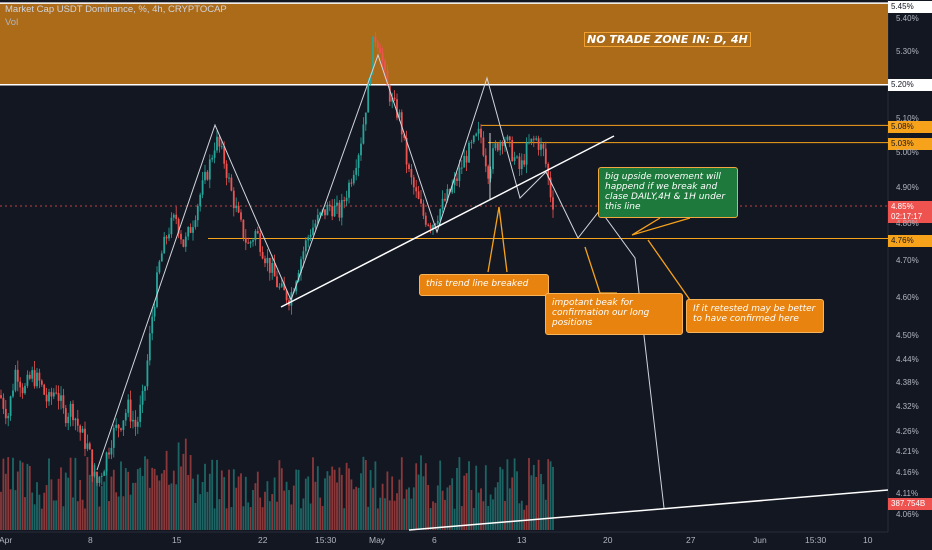 This screenshot has height=550, width=932. I want to click on price-tick-label: 4.70%, so click(907, 260).